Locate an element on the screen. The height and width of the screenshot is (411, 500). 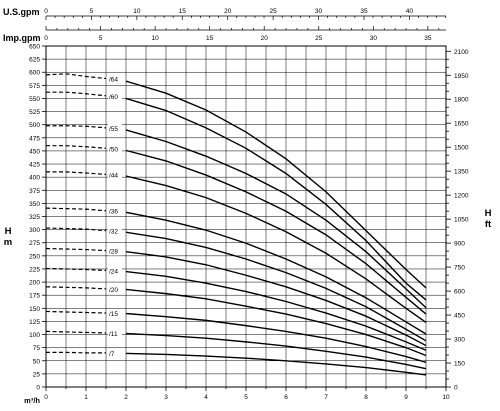
imp-gpm-tick-label: 20 is located at coordinates (265, 38).